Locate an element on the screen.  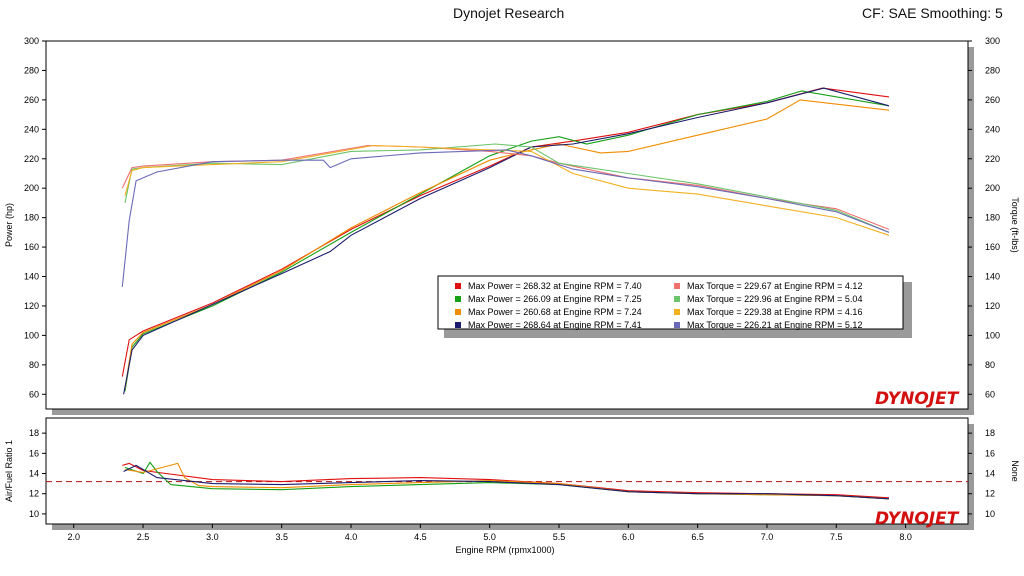
legend-entry: Max Torque = 229.67 at Engine RPM = 4.12 is located at coordinates (774, 286).